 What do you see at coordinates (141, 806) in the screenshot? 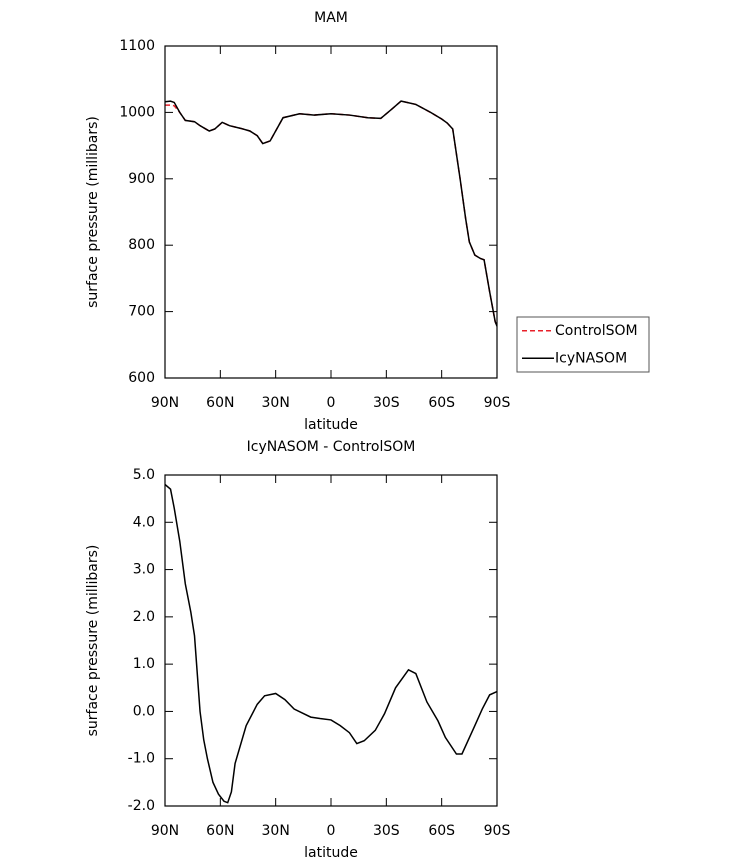
I see `y-tick-label: -2.0` at bounding box center [141, 806].